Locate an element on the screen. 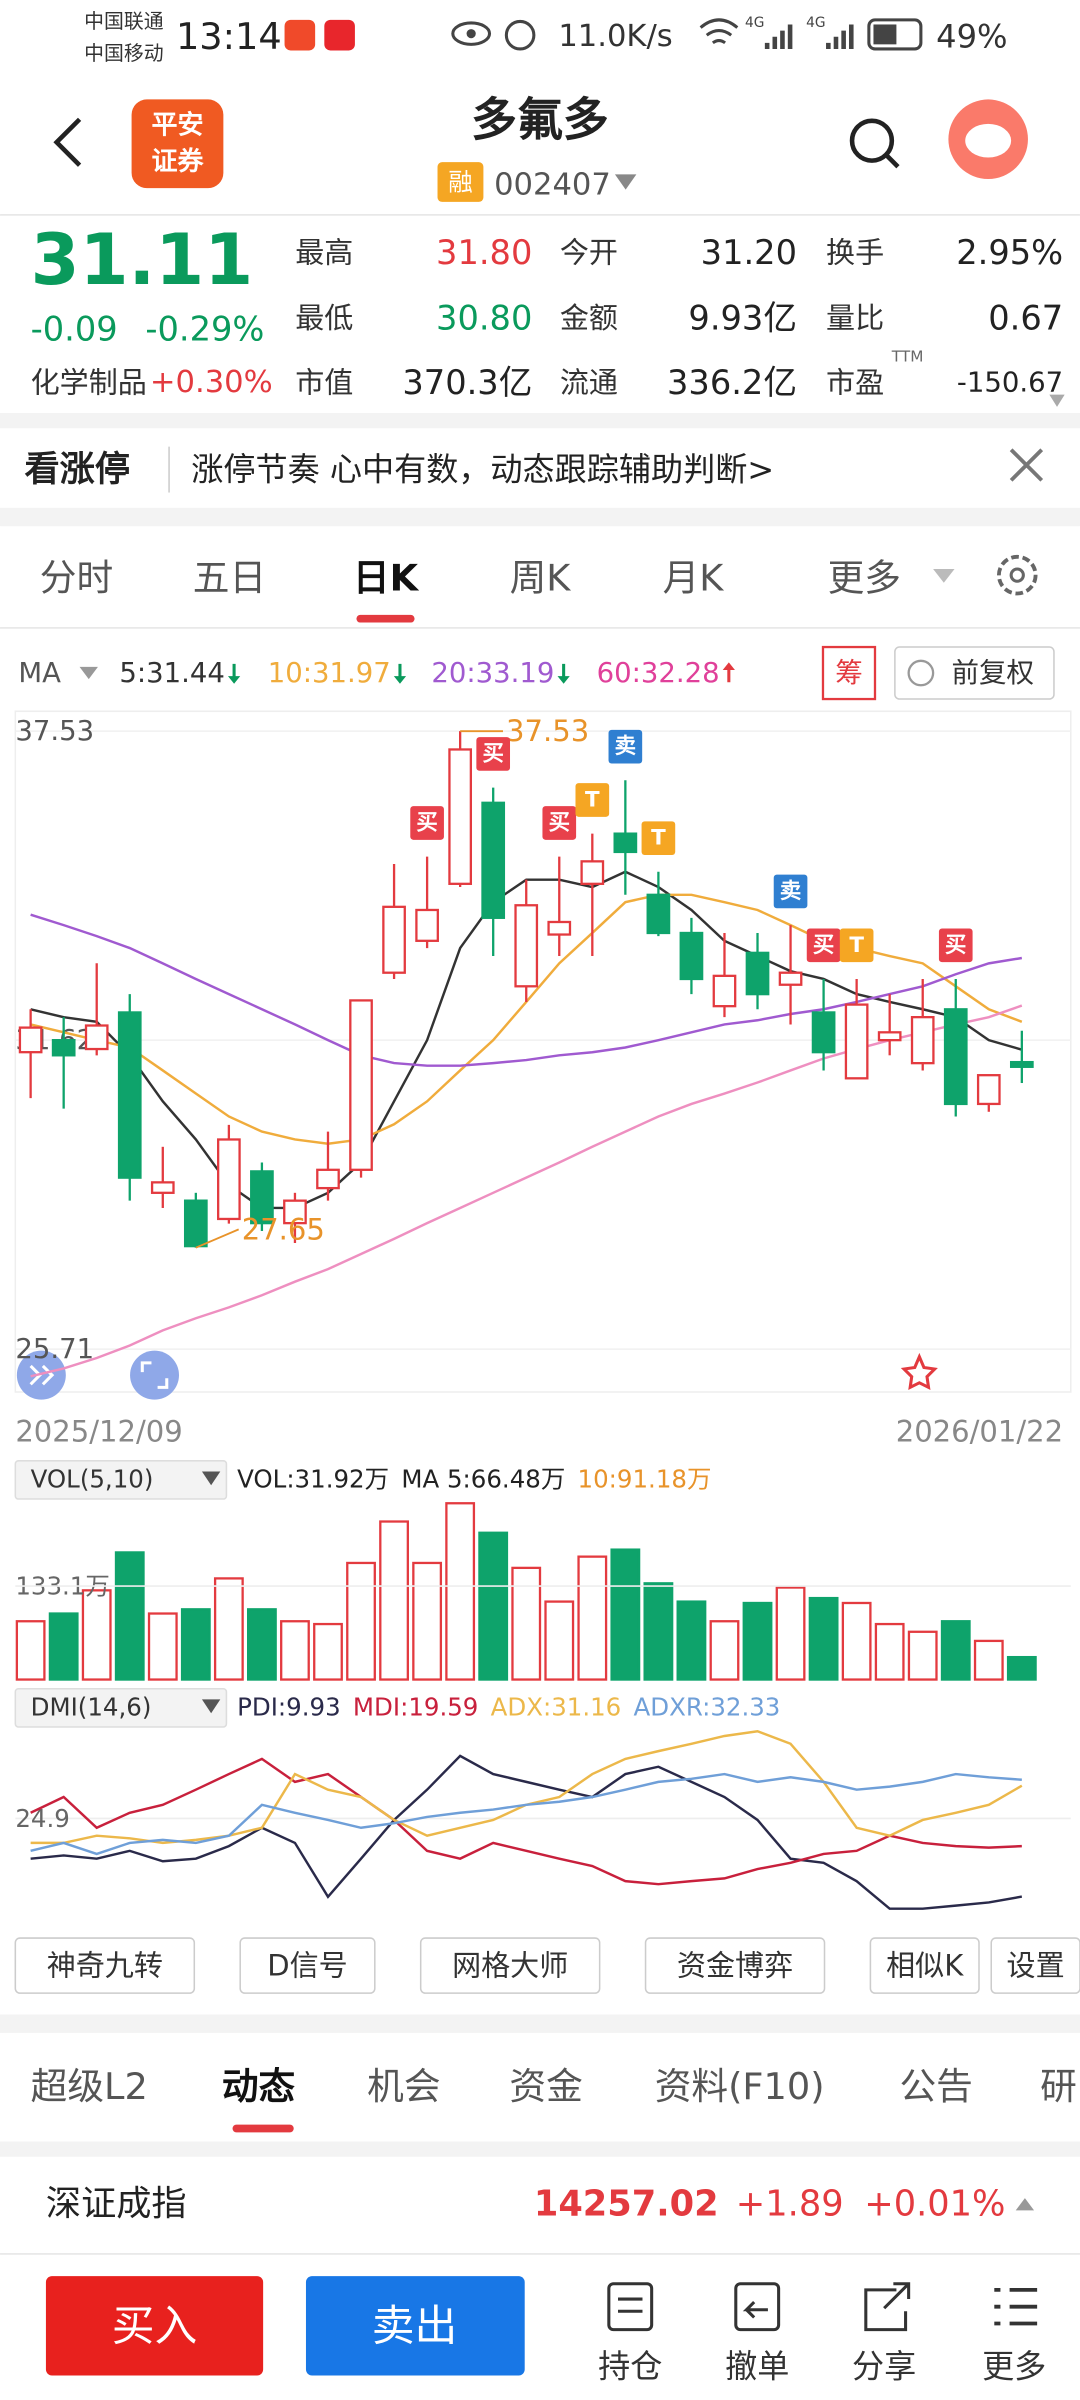 Image resolution: width=1080 pixels, height=2400 pixels. sell-button is located at coordinates (415, 2326).